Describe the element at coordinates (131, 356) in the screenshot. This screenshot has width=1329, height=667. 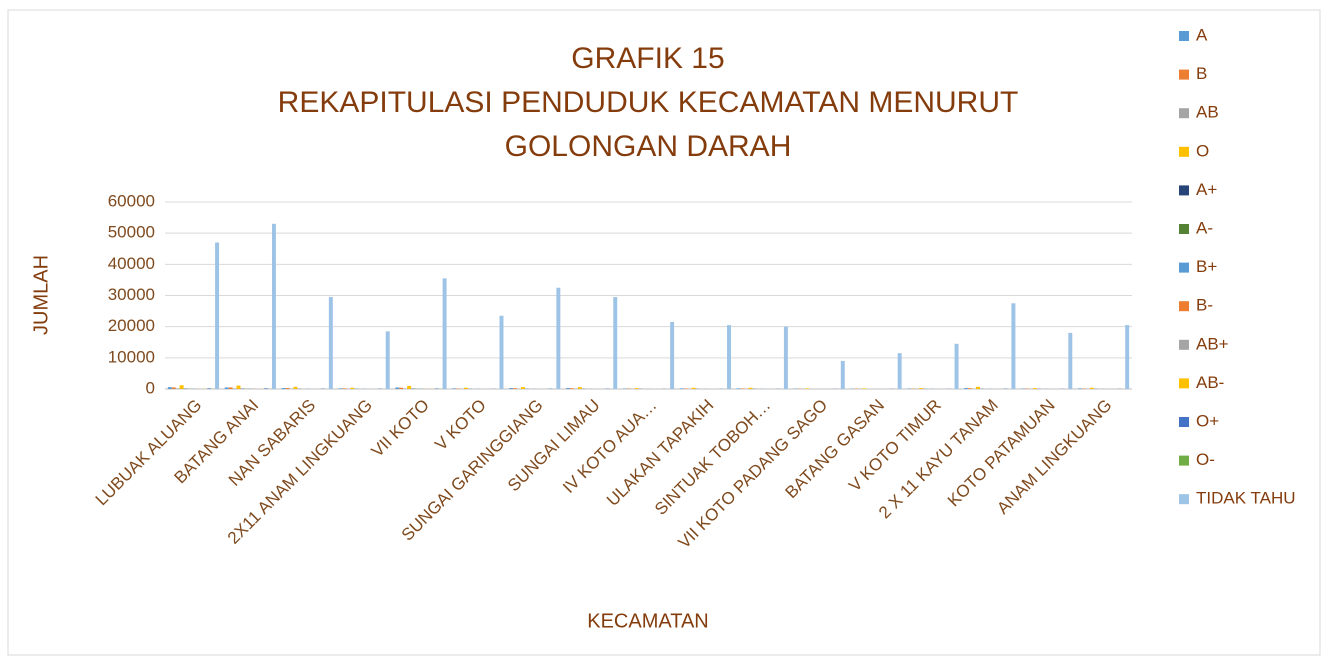
I see `y-tick-label: 10000` at that location.